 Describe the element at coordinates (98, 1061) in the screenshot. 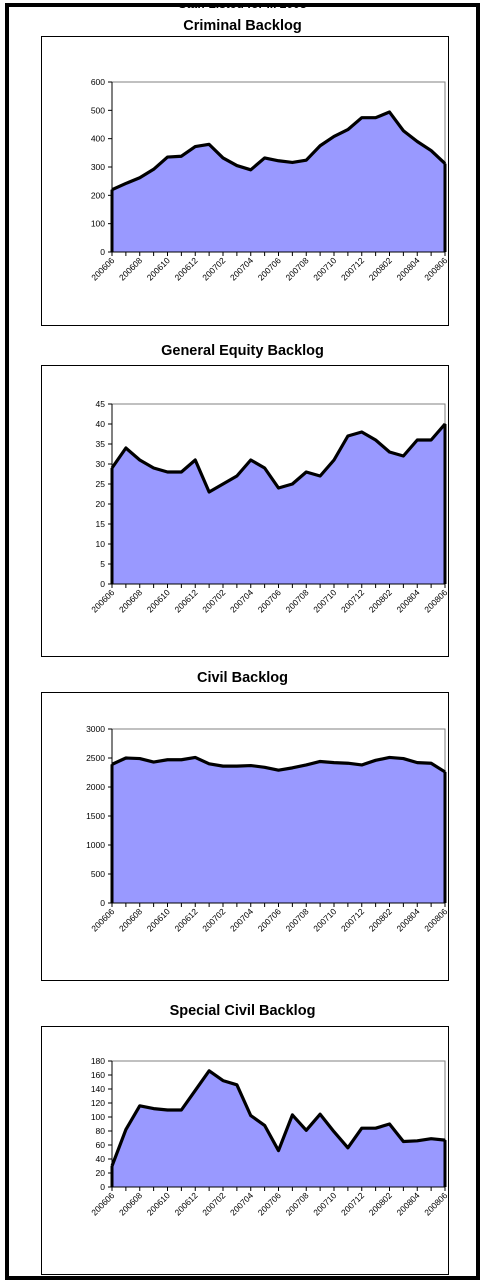

I see `y-tick-label: 180` at that location.